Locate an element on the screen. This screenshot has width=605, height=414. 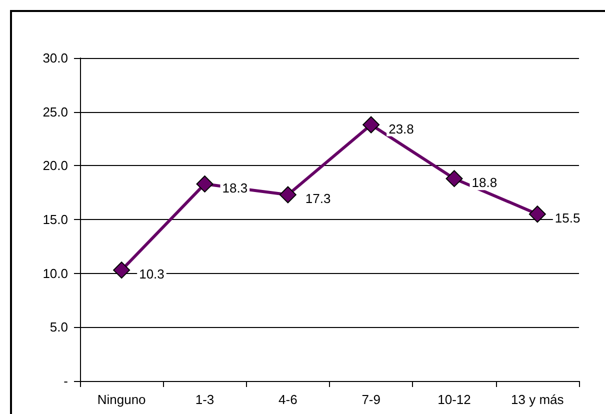
x-tick-label: 7-9 is located at coordinates (371, 399).